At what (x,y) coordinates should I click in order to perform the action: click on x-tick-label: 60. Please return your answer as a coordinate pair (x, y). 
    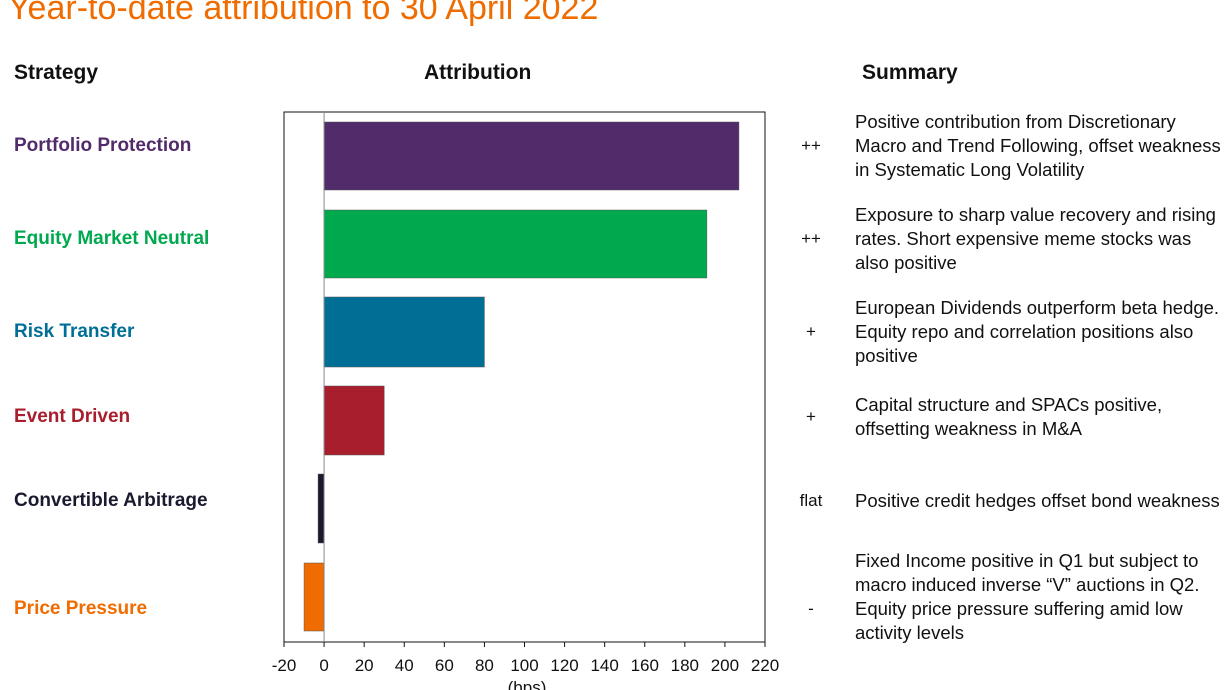
    Looking at the image, I should click on (444, 665).